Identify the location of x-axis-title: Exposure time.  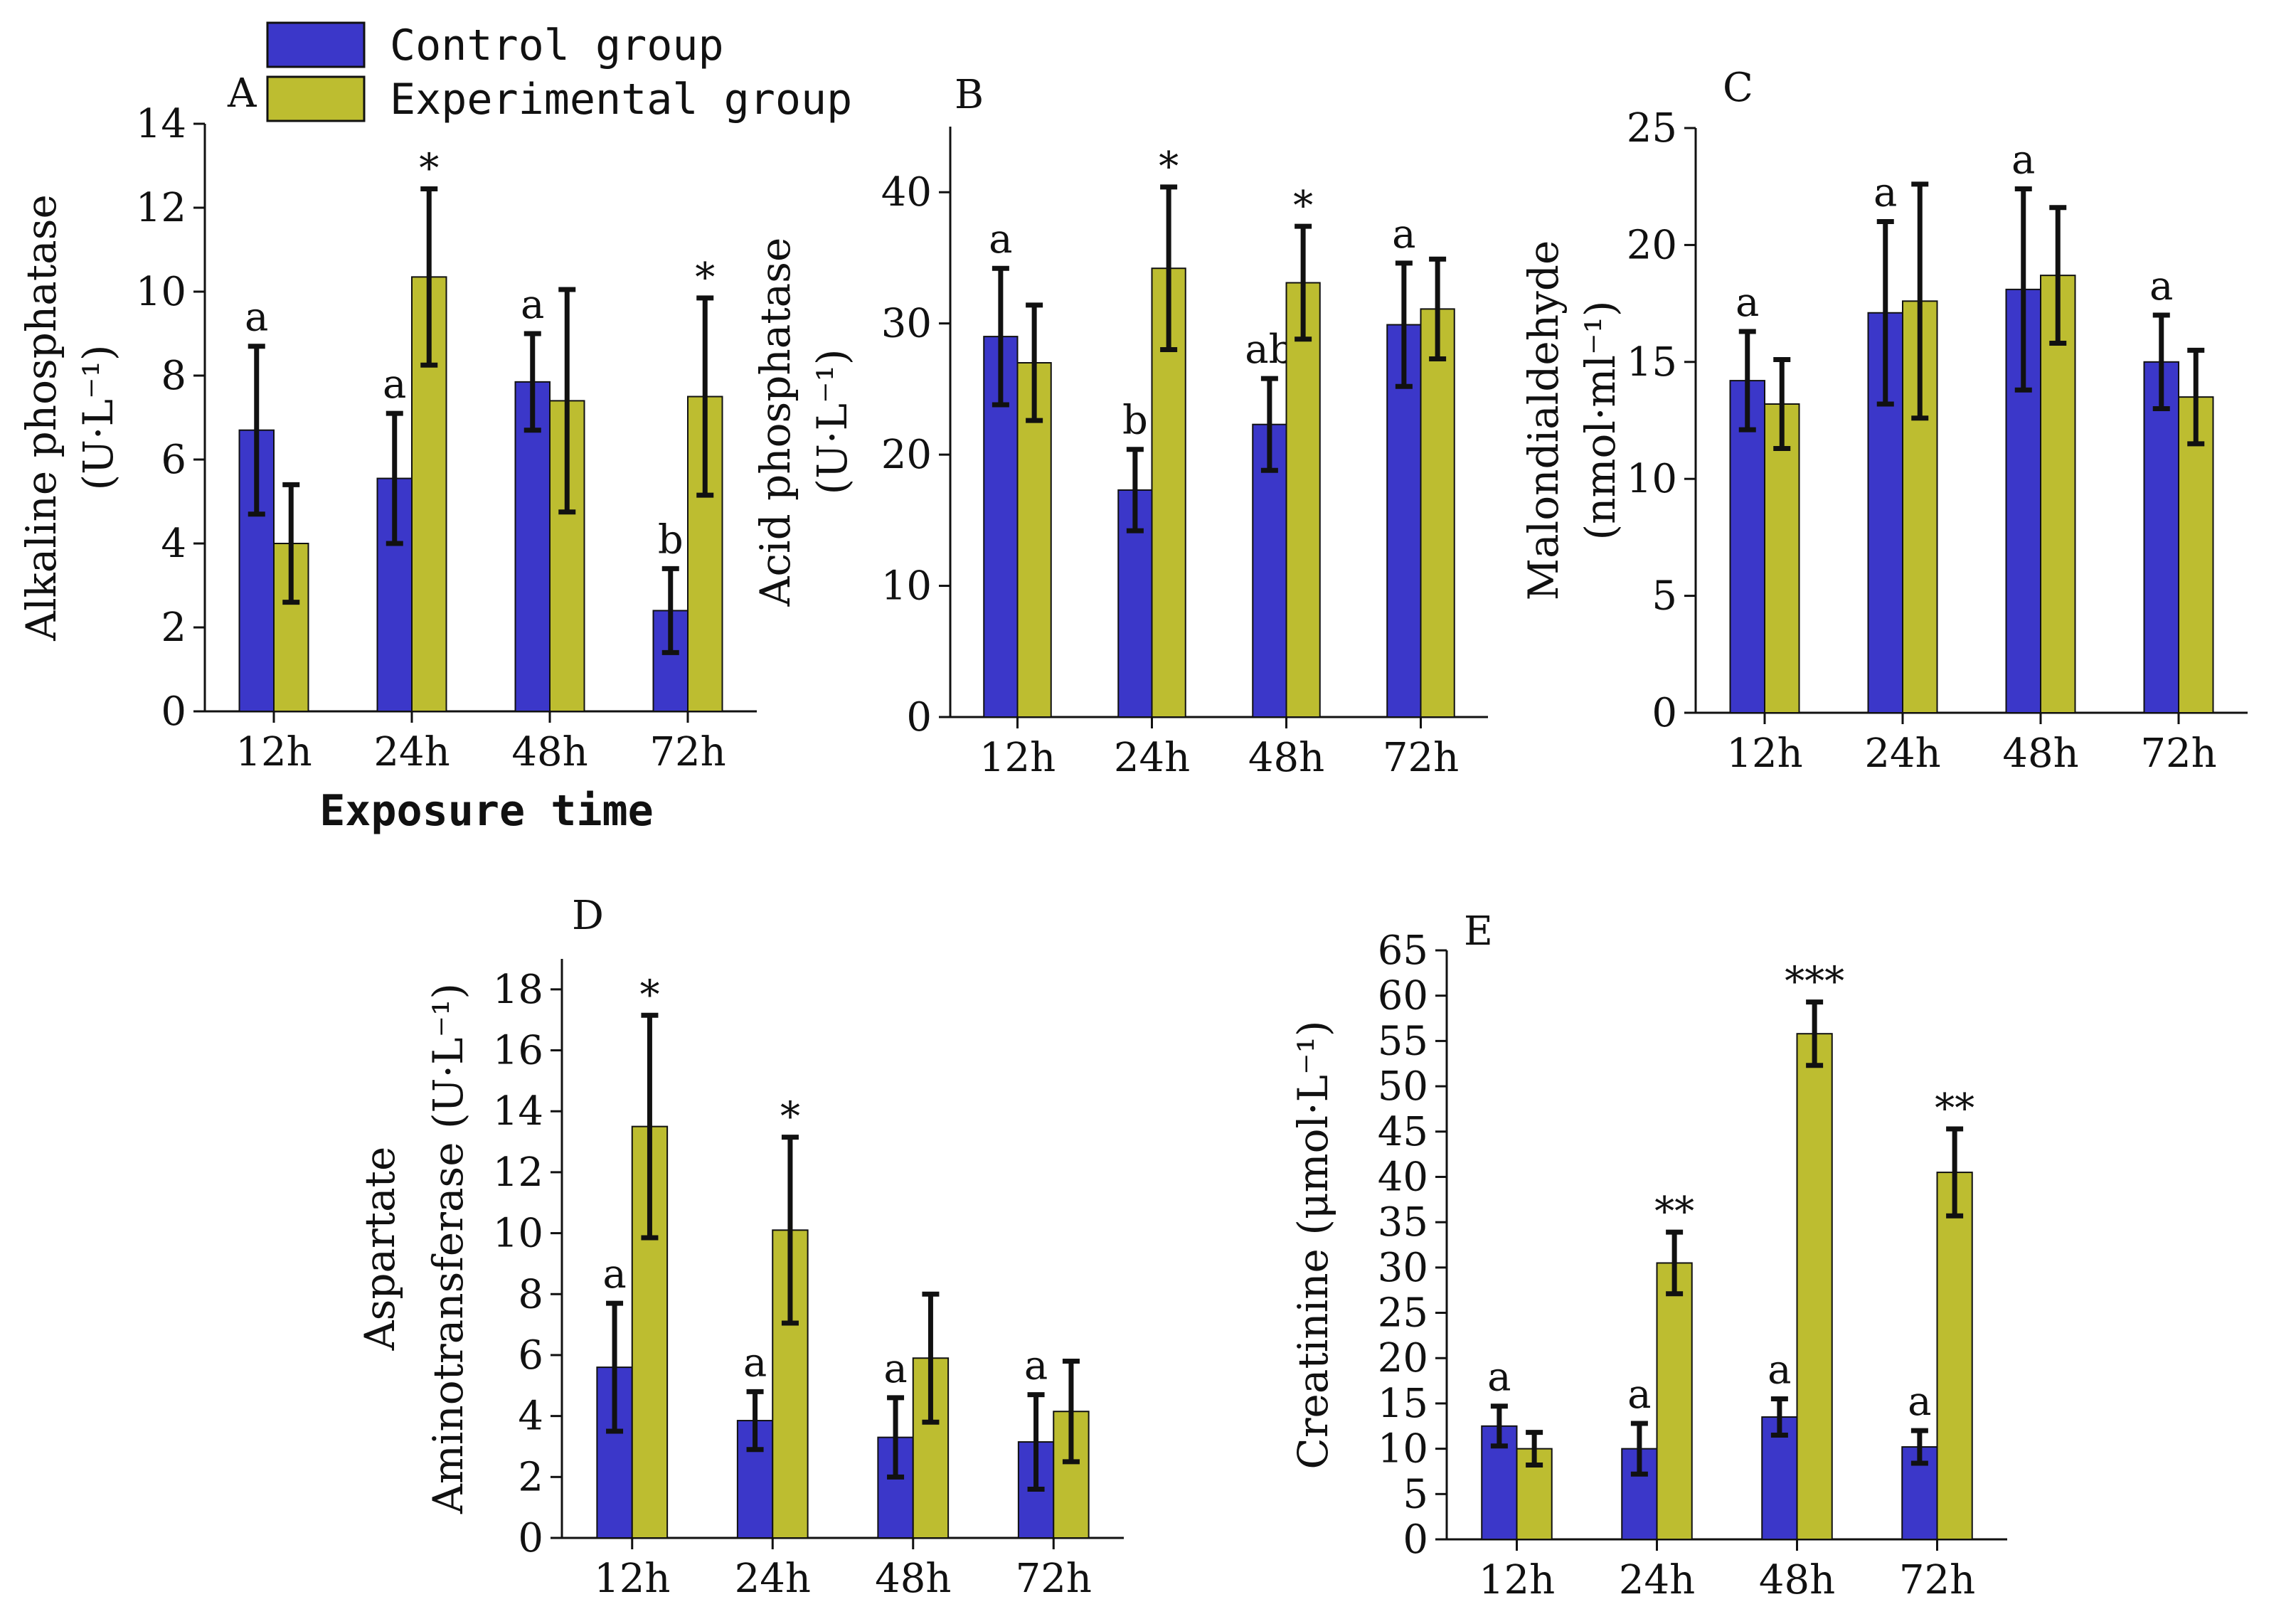
(486, 811).